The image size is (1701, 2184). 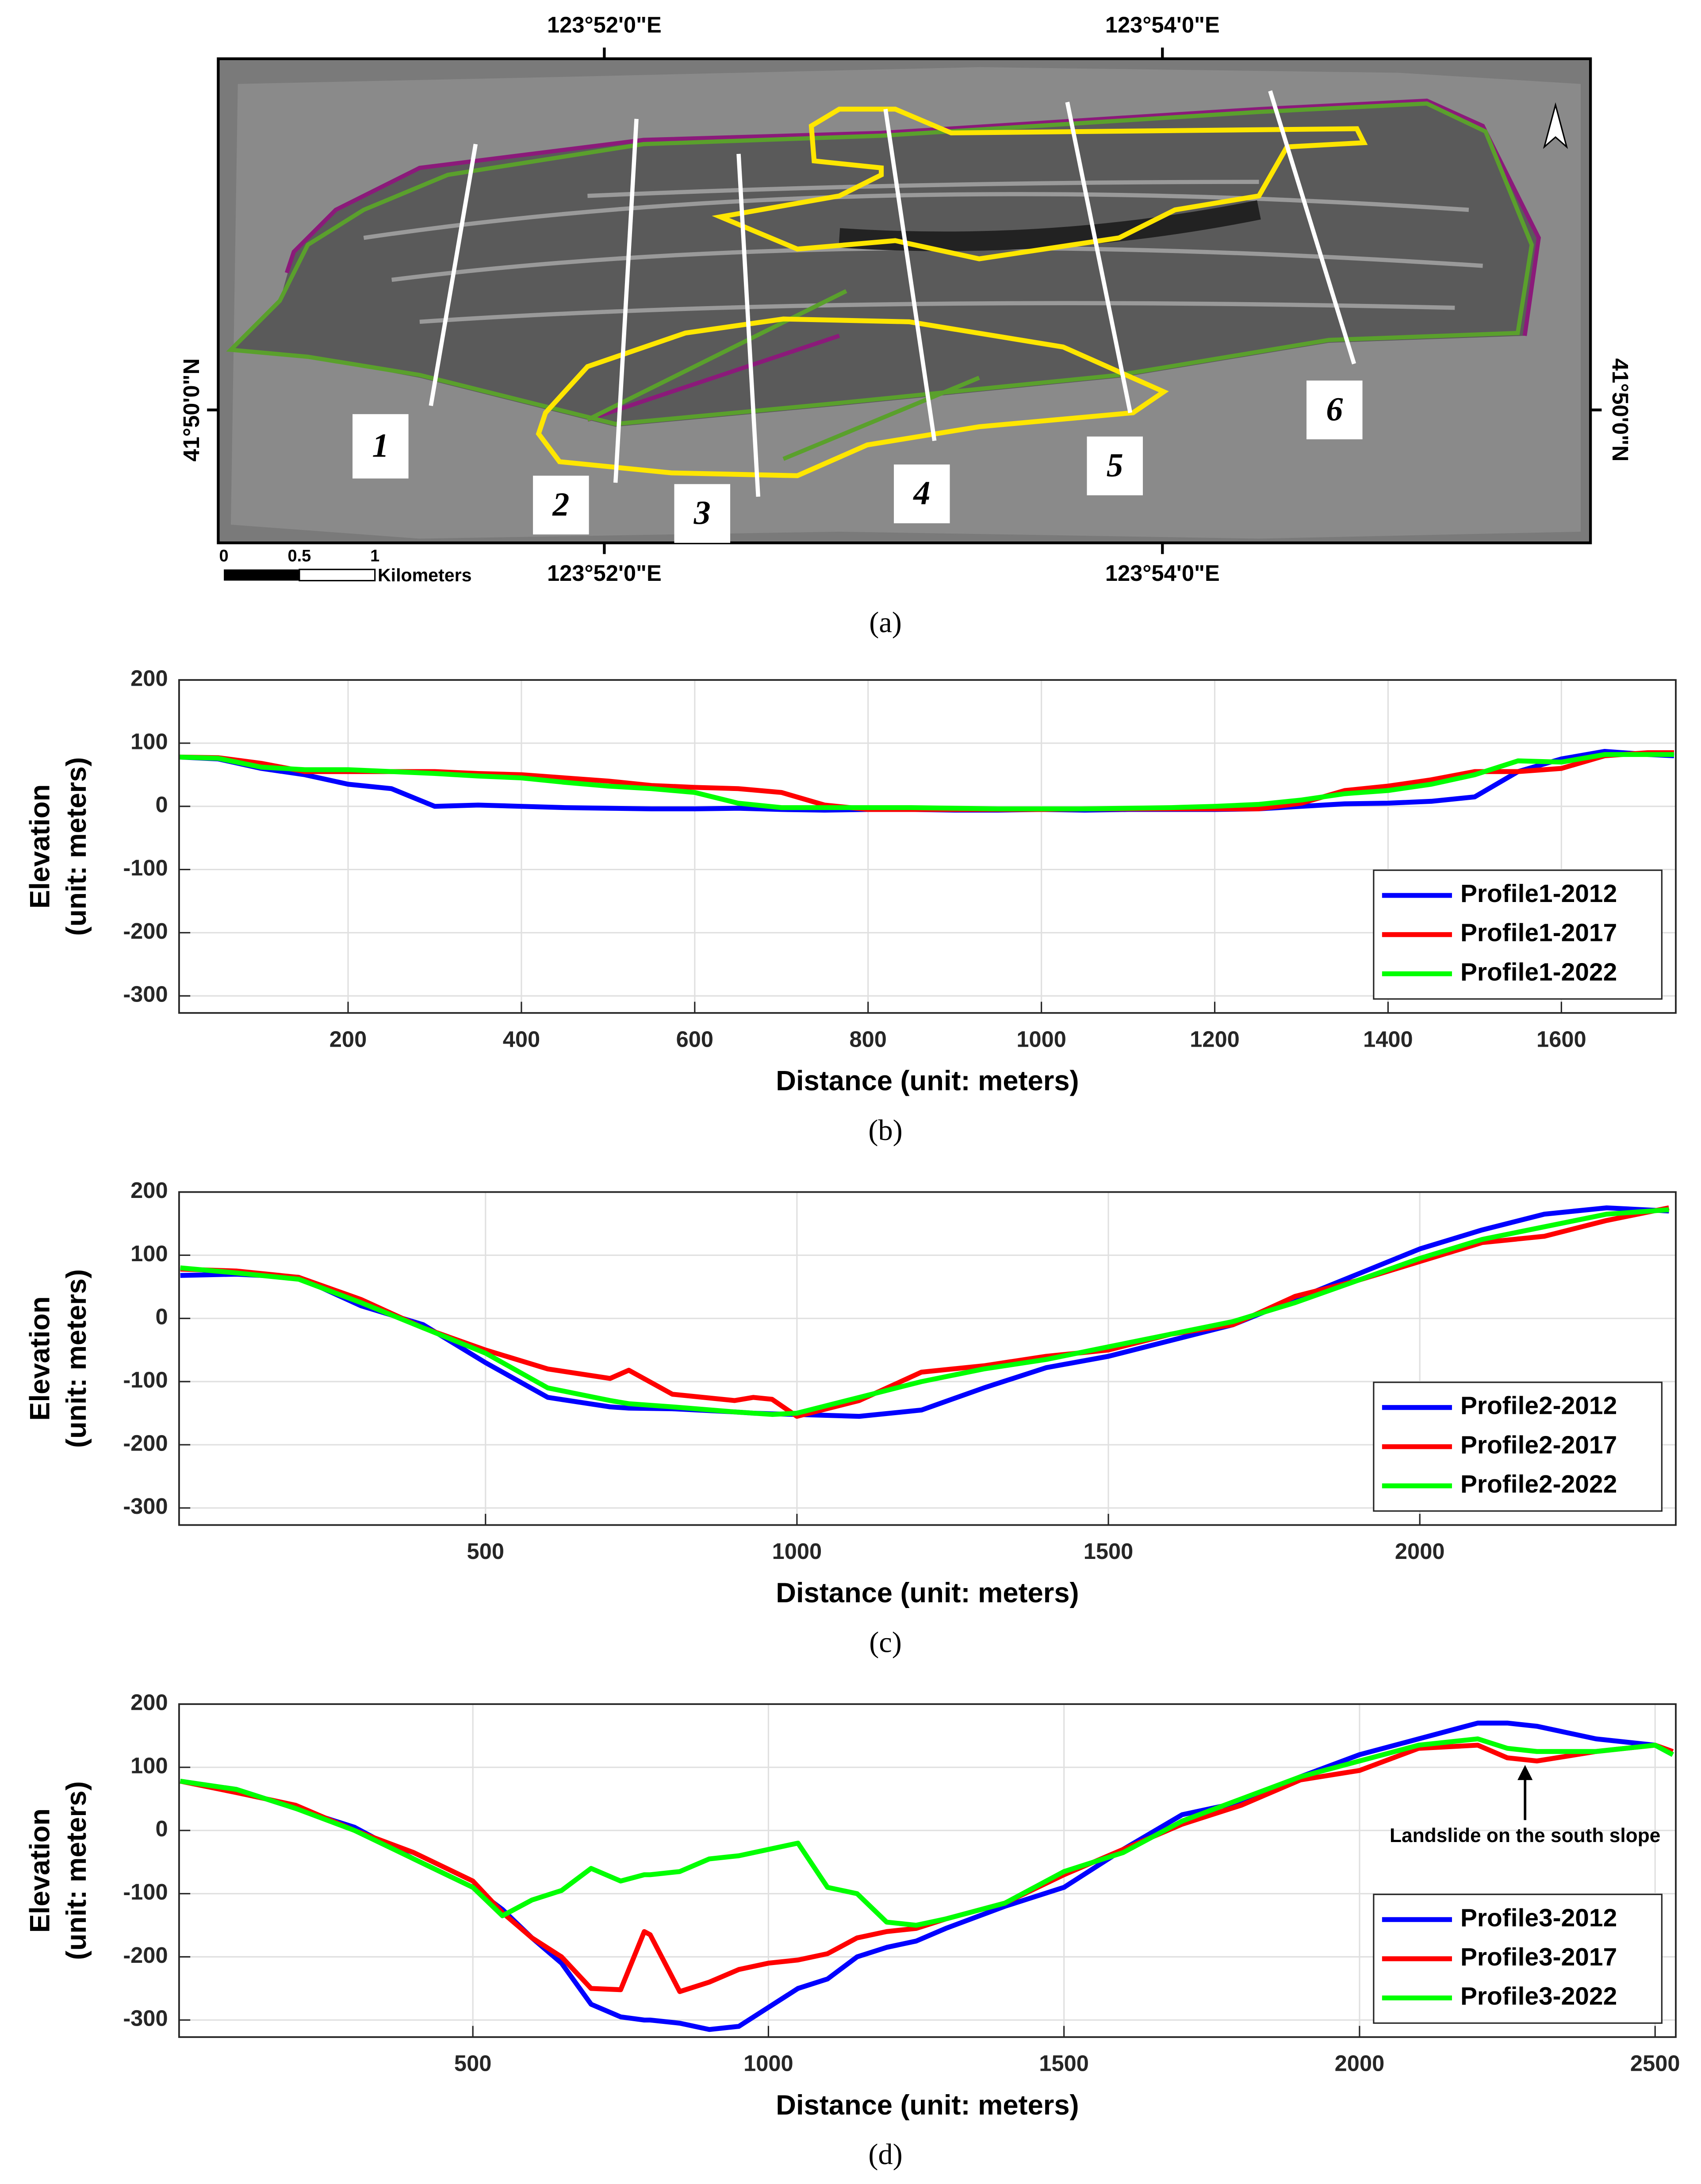 I want to click on landslide-south, so click(x=853, y=397).